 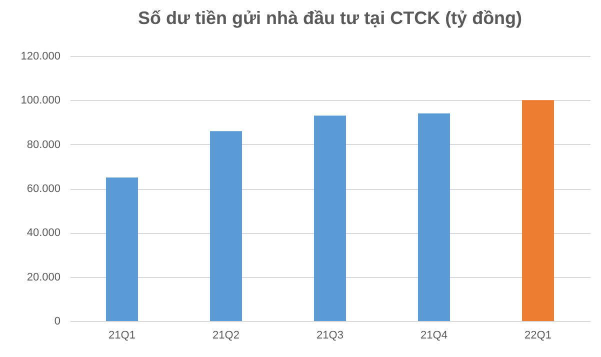 I want to click on x-tick-label: 21Q1, so click(x=122, y=336).